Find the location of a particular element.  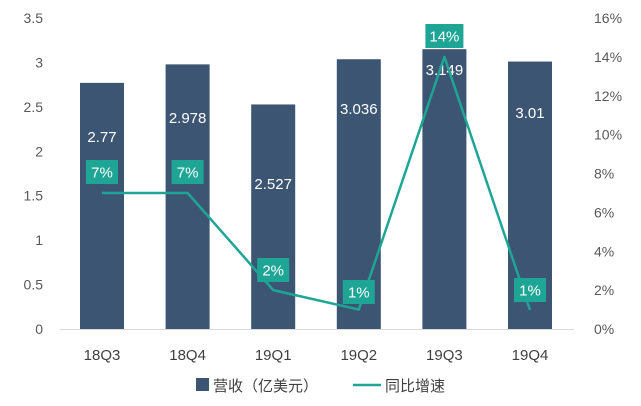

bar-value-label: 2.978 is located at coordinates (188, 118).